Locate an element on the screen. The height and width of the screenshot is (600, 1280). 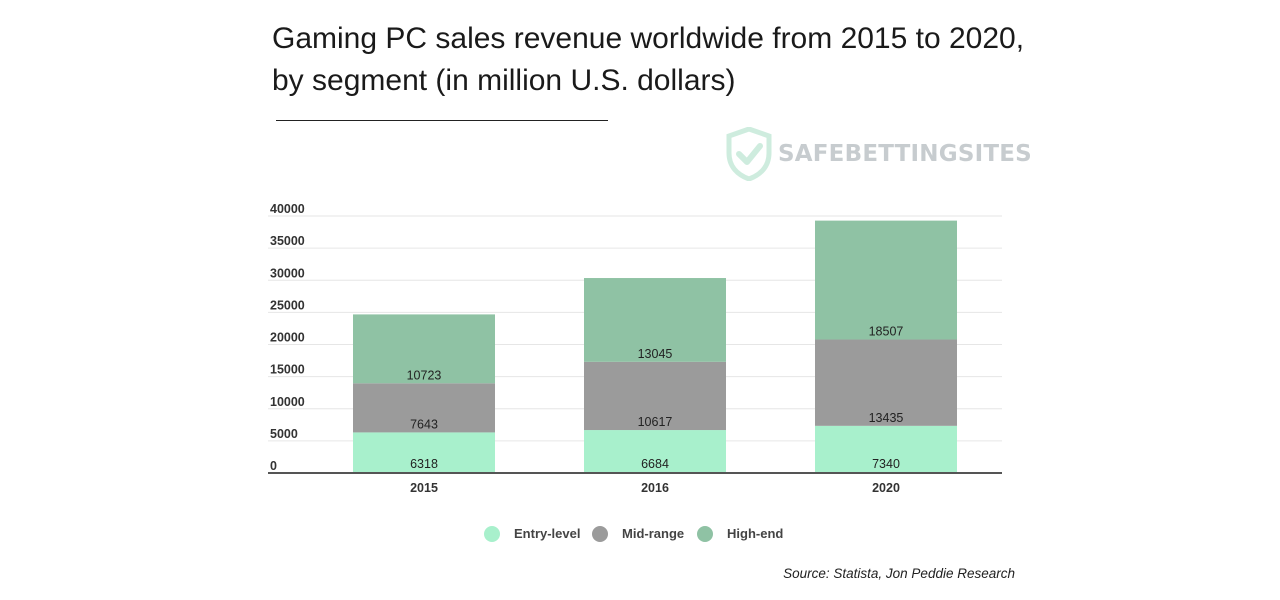
legend-label: Mid-range is located at coordinates (653, 533).